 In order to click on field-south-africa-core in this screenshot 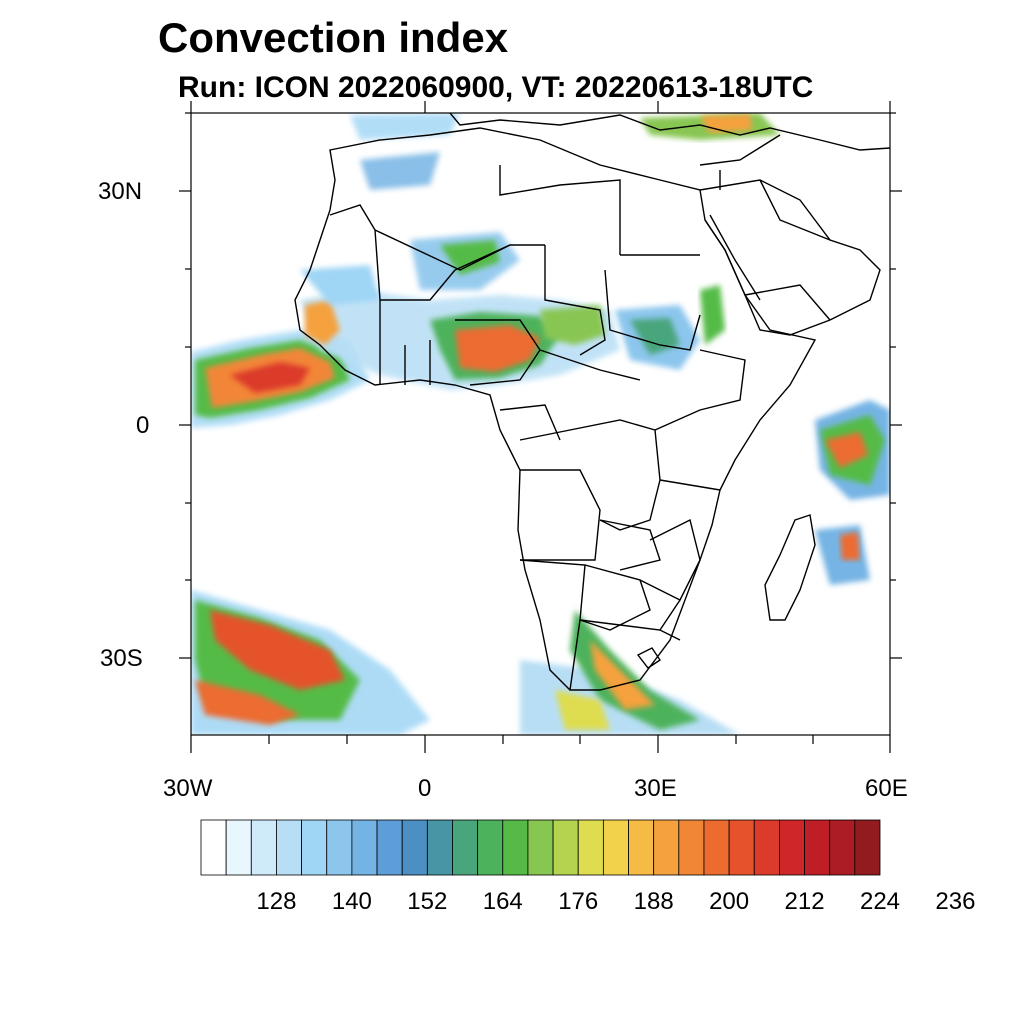, I will do `click(622, 675)`.